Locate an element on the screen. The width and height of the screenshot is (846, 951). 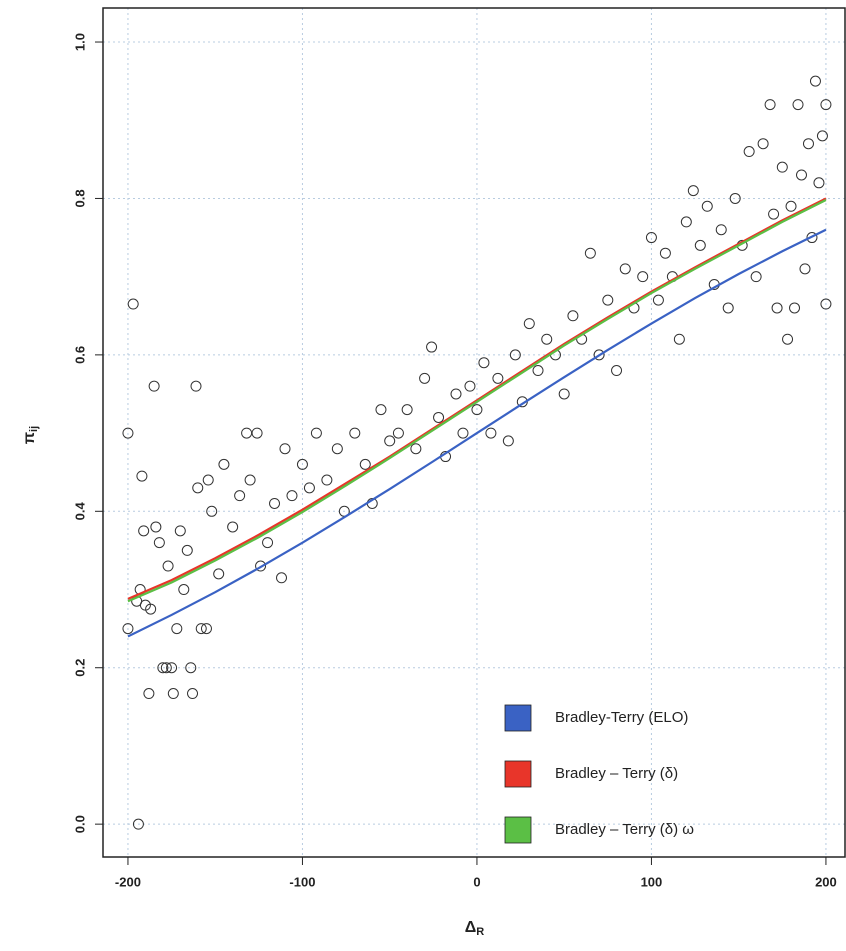
y-tick-label: 0.4 is located at coordinates (79, 510).